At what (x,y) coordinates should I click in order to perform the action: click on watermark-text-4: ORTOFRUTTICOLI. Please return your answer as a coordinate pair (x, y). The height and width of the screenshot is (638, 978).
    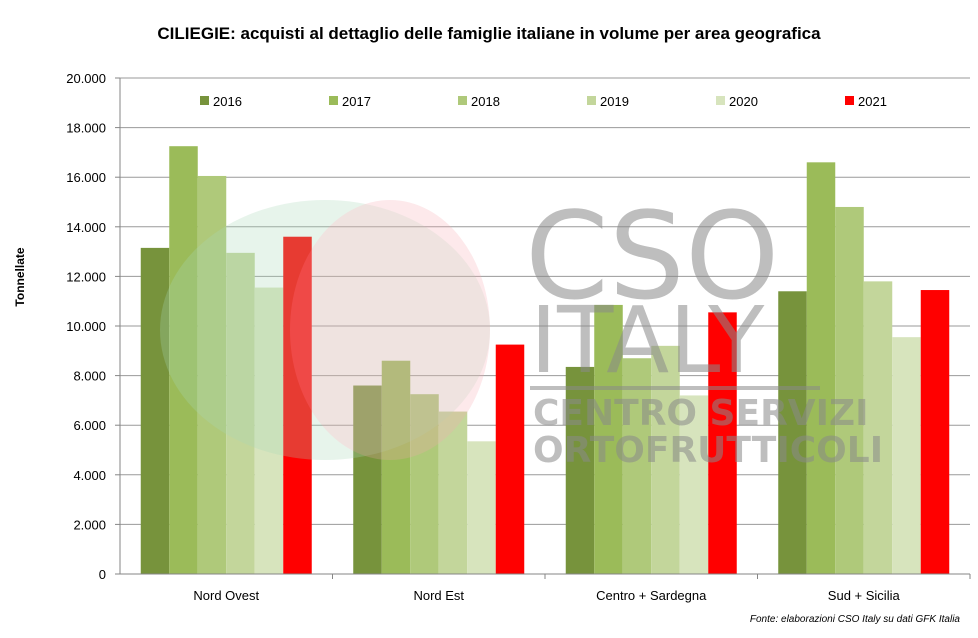
    Looking at the image, I should click on (708, 450).